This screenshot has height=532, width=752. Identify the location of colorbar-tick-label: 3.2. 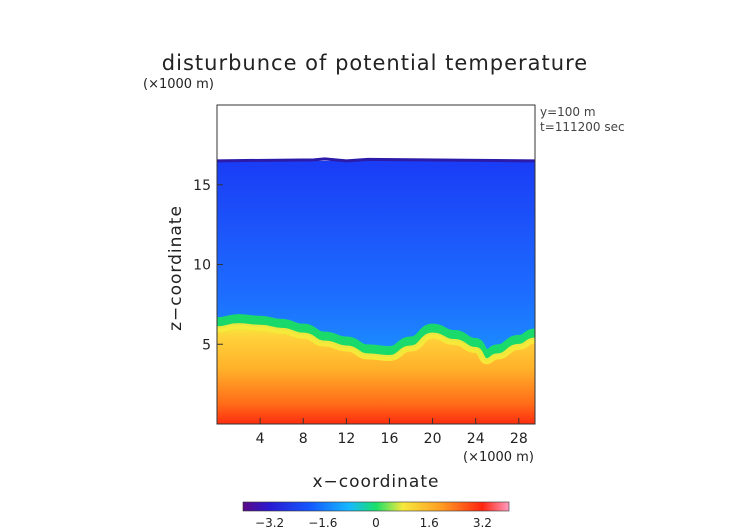
(482, 523).